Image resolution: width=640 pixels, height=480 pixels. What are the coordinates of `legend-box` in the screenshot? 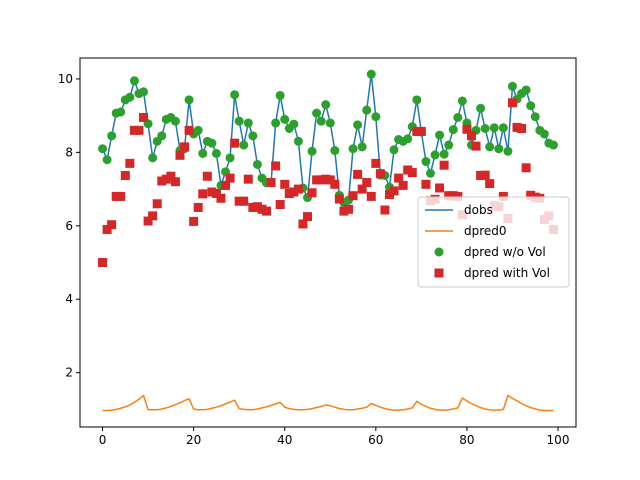 It's located at (493, 242).